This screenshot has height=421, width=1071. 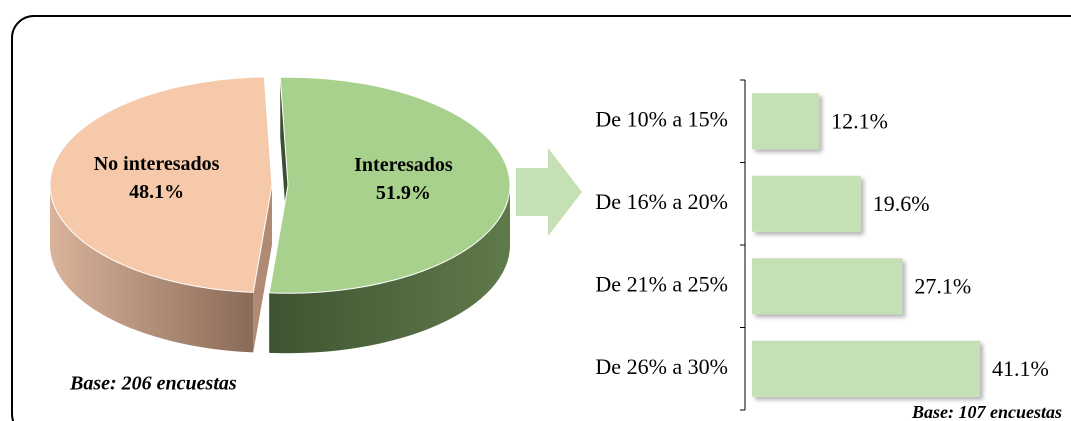 I want to click on value-label: 12.1%, so click(x=859, y=120).